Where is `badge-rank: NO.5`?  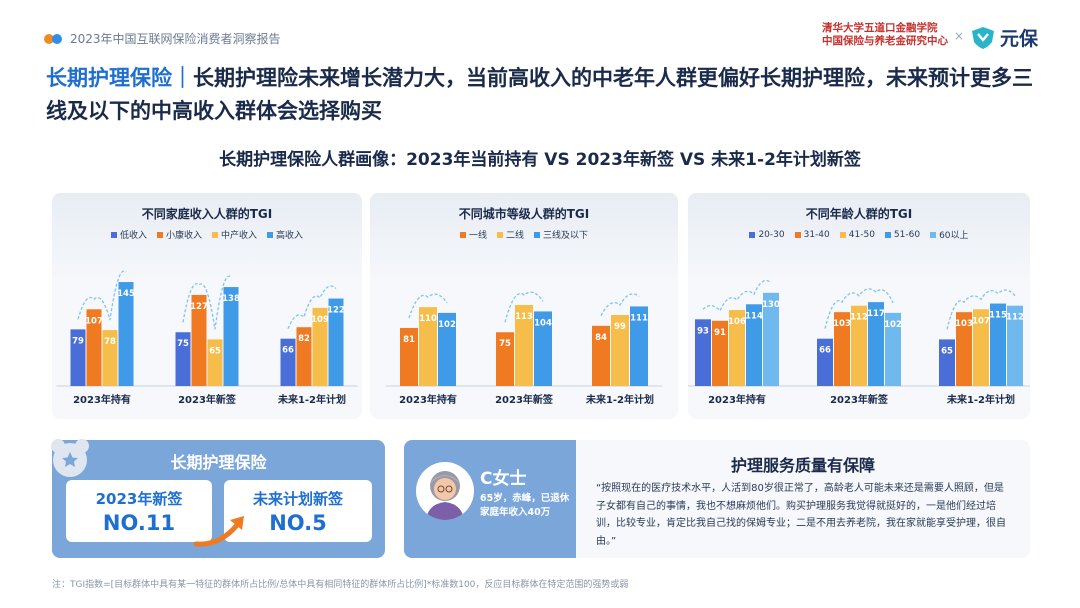 badge-rank: NO.5 is located at coordinates (298, 523).